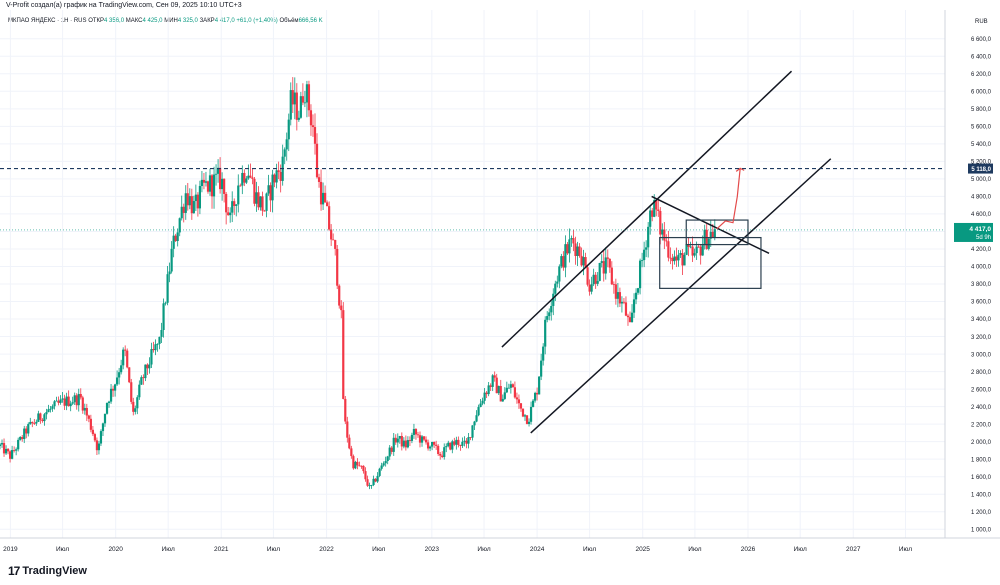  I want to click on price-tick-label: 1 200,0, so click(981, 513).